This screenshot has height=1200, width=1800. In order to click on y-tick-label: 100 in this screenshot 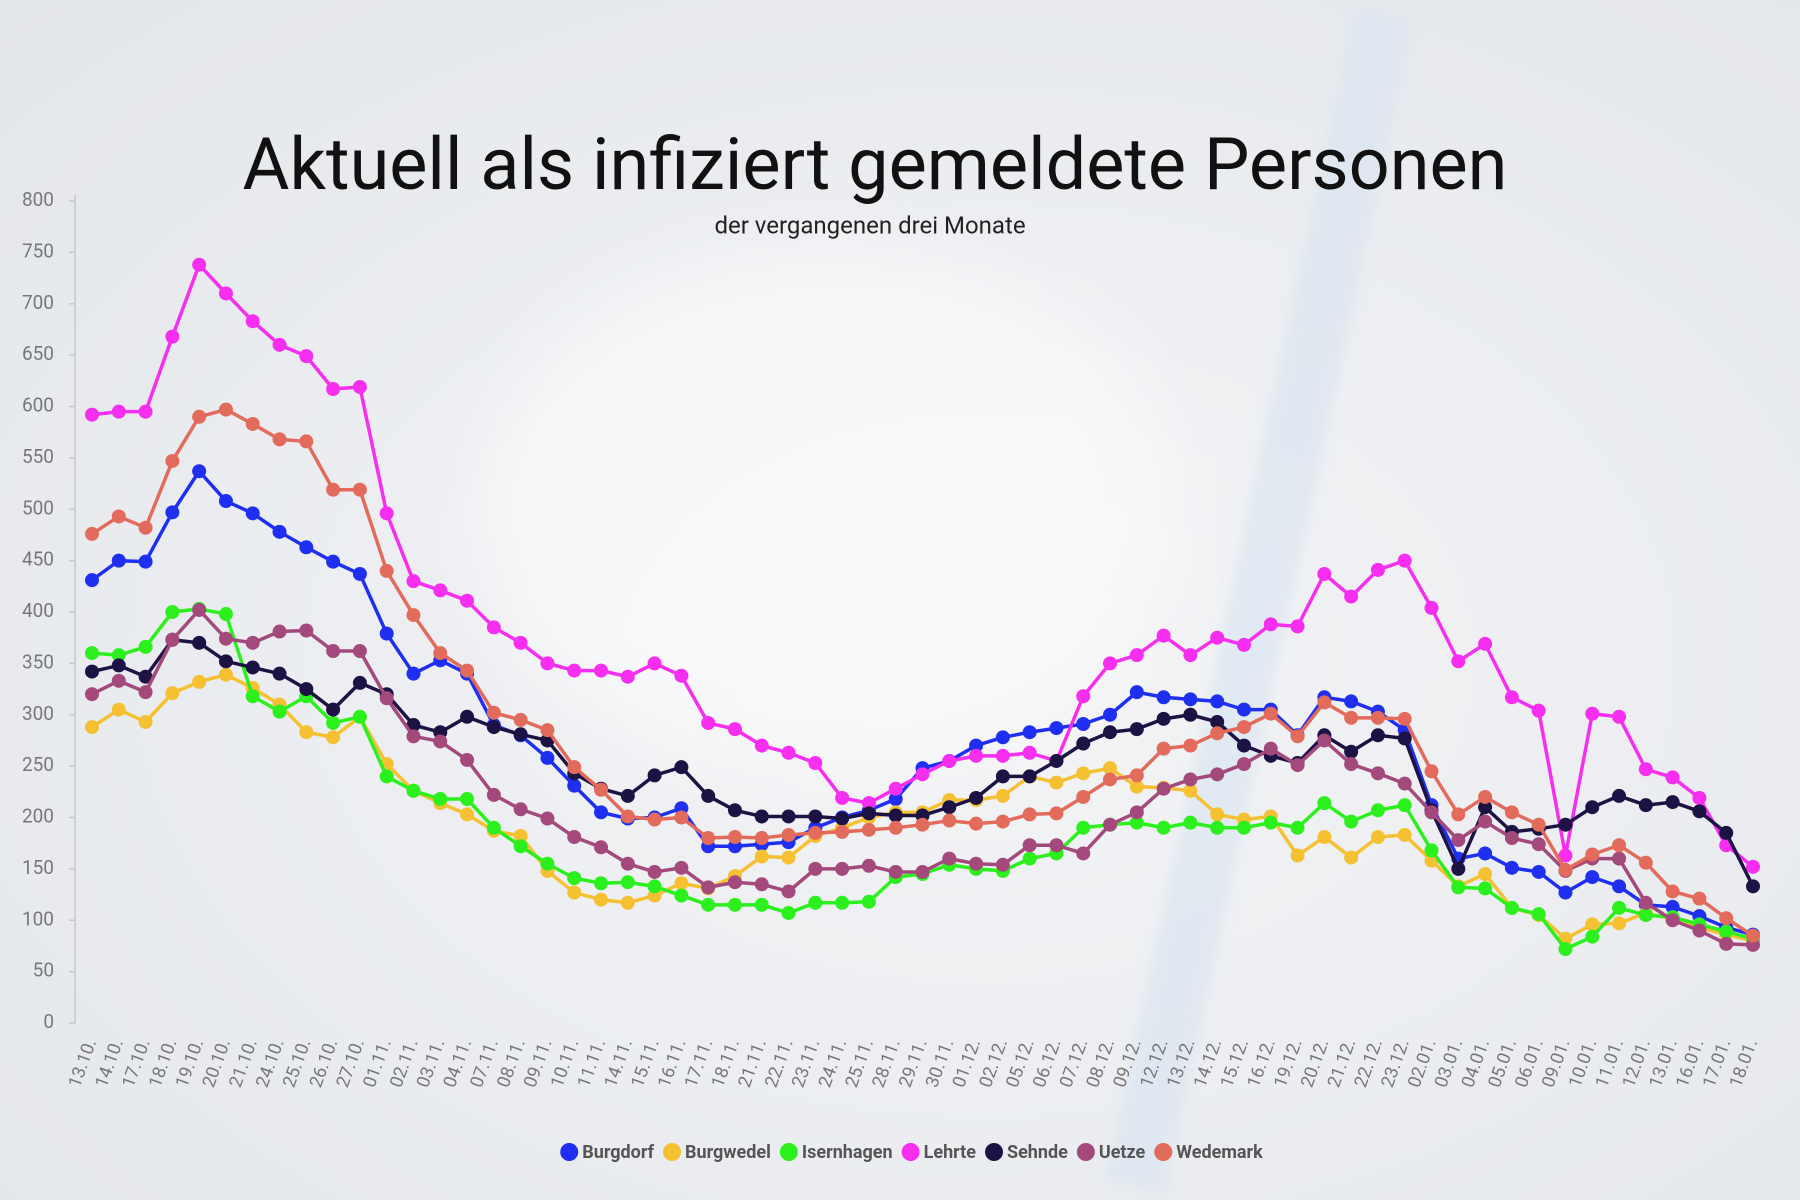, I will do `click(38, 918)`.